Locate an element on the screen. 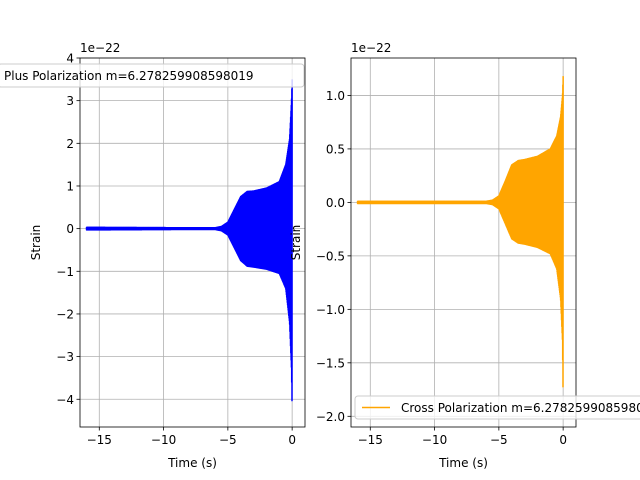 This screenshot has height=480, width=640. y-tick-label: 0.0 is located at coordinates (335, 203).